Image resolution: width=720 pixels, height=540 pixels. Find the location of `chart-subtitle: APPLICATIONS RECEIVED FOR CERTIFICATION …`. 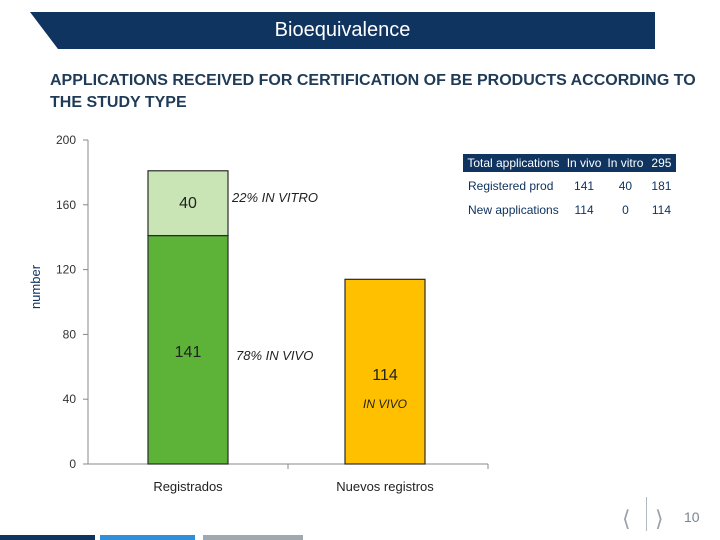

chart-subtitle: APPLICATIONS RECEIVED FOR CERTIFICATION … is located at coordinates (373, 91).